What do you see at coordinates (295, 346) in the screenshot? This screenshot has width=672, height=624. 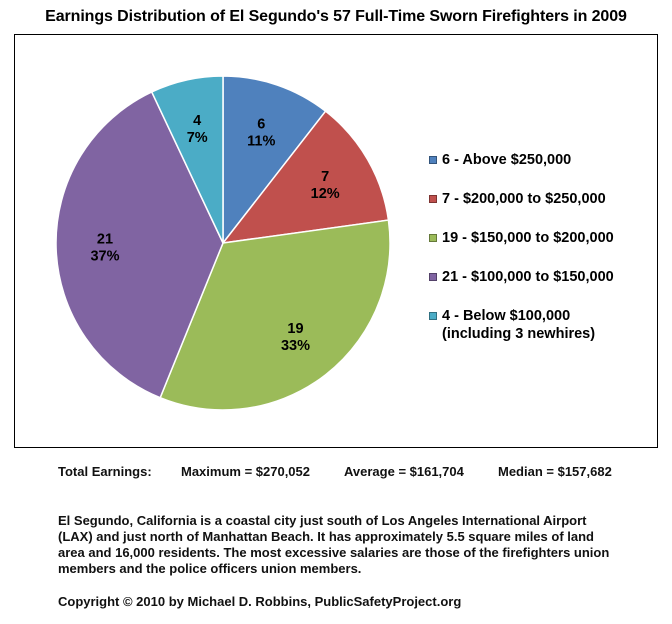 I see `slice-percent-label-2: 33%` at bounding box center [295, 346].